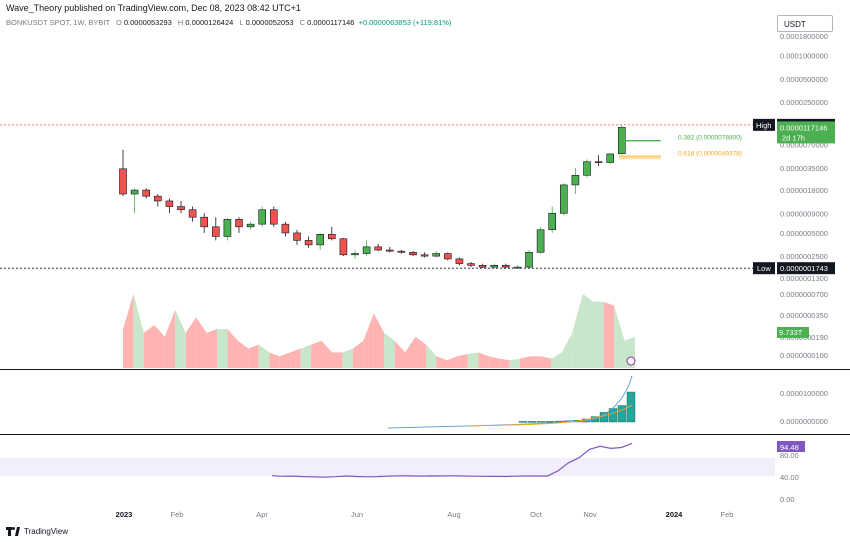 Image resolution: width=850 pixels, height=542 pixels. What do you see at coordinates (804, 56) in the screenshot?
I see `price-axis-label: 0.0001000000` at bounding box center [804, 56].